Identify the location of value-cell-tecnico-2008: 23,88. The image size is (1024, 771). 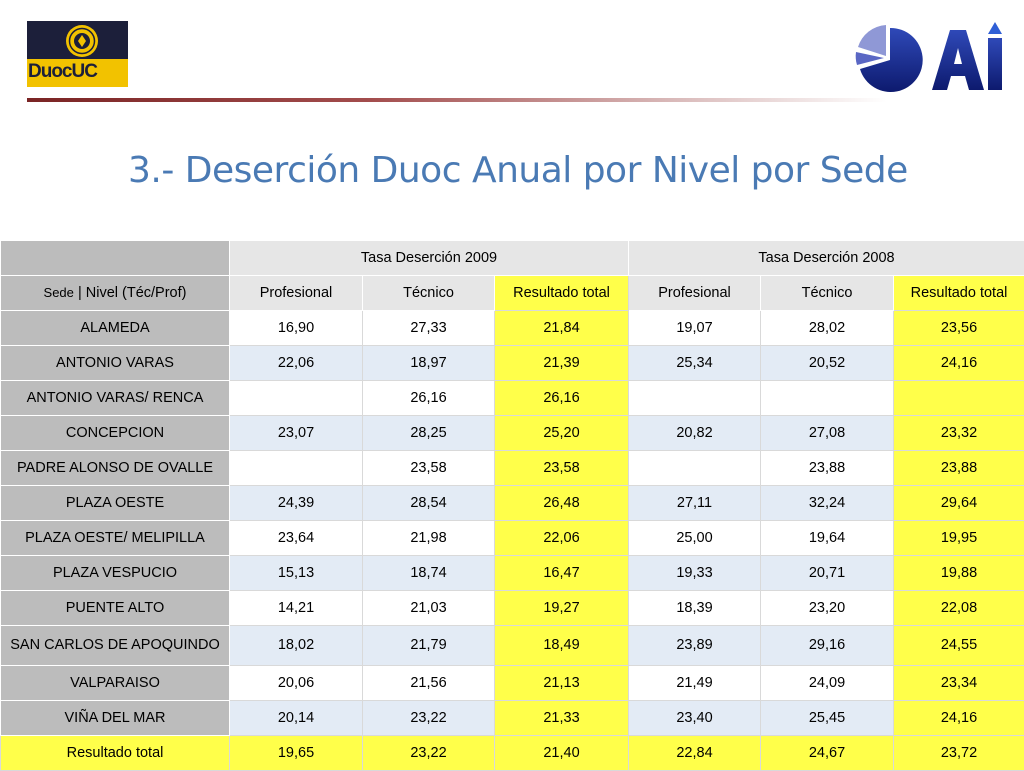
(827, 468).